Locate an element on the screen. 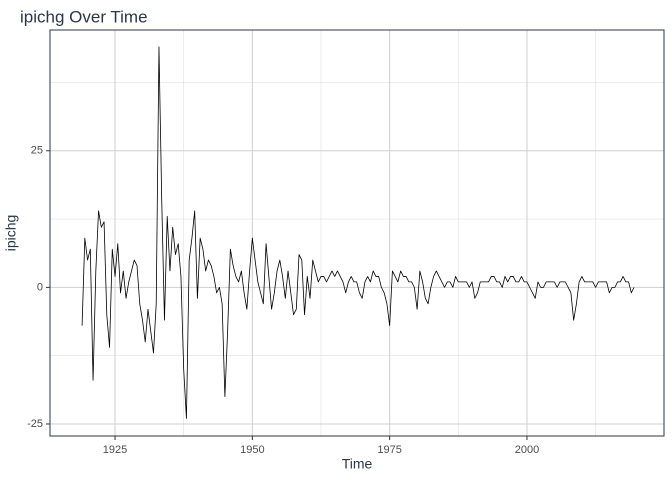 The height and width of the screenshot is (480, 672). chart-title: ipichg Over Time is located at coordinates (84, 16).